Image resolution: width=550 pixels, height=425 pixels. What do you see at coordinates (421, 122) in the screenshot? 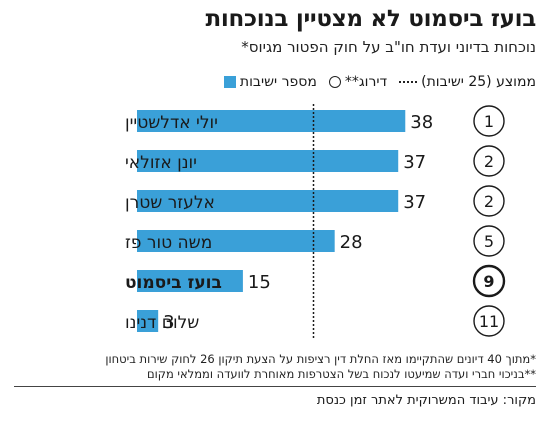
I see `bar-value-label: 38` at bounding box center [421, 122].